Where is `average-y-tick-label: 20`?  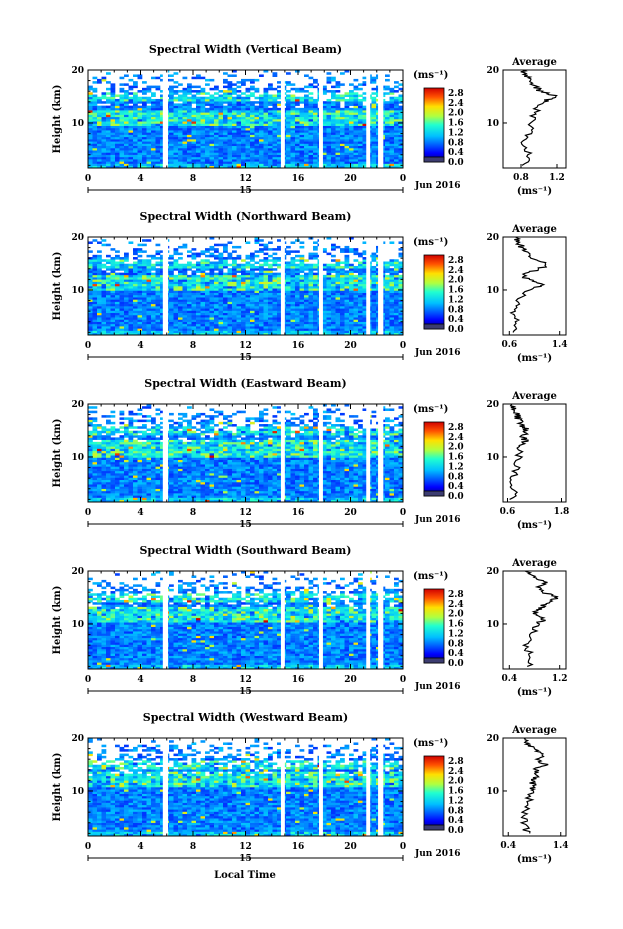
average-y-tick-label: 20 is located at coordinates (492, 739).